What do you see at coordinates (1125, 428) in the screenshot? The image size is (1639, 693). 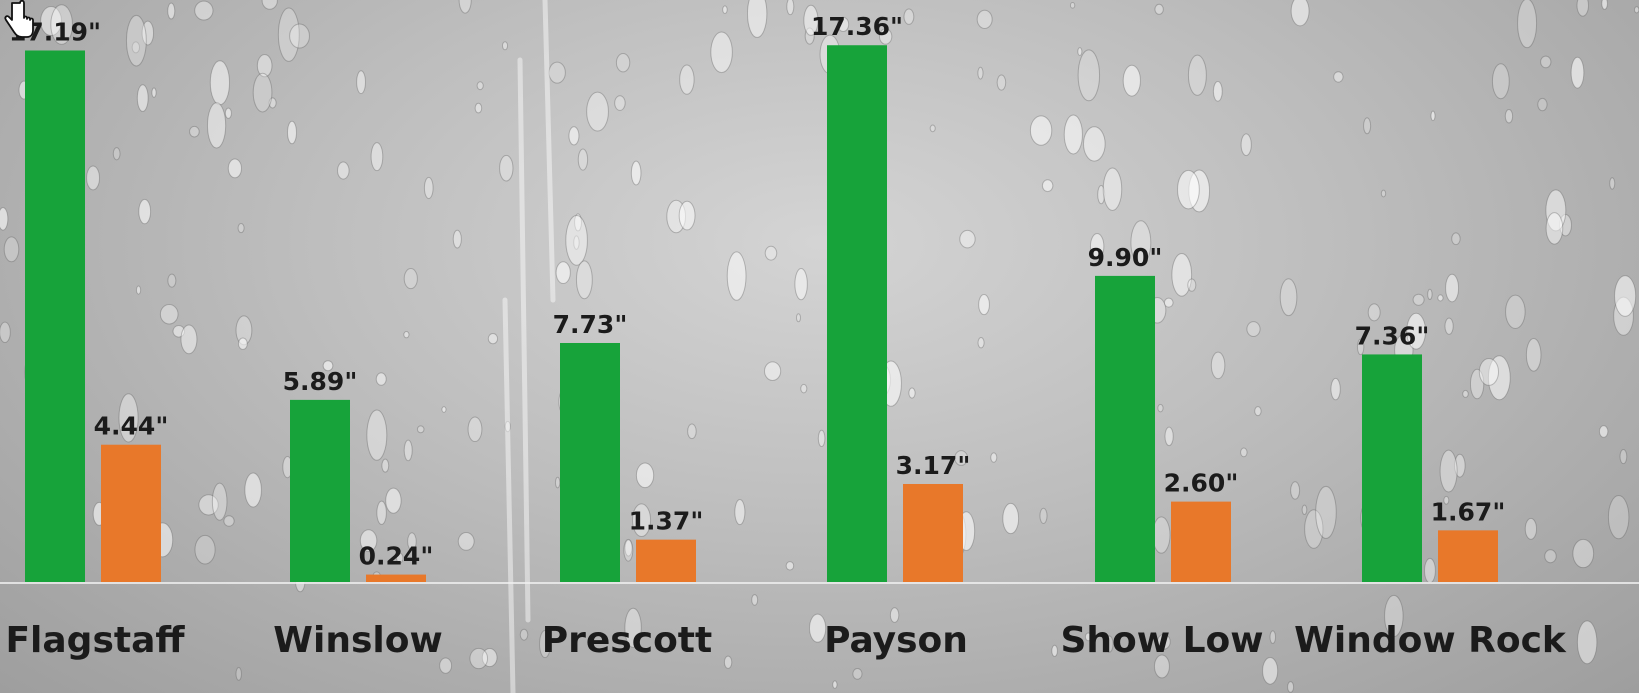 I see `bar-green-show-low` at bounding box center [1125, 428].